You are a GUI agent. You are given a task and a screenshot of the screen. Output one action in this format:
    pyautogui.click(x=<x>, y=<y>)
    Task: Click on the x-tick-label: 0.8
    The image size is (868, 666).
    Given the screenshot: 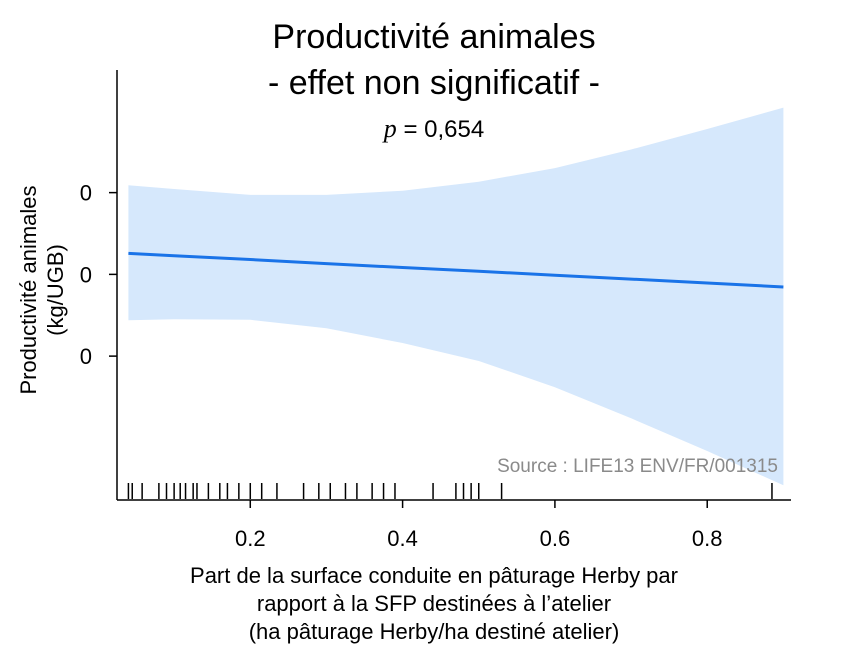 What is the action you would take?
    pyautogui.click(x=707, y=538)
    